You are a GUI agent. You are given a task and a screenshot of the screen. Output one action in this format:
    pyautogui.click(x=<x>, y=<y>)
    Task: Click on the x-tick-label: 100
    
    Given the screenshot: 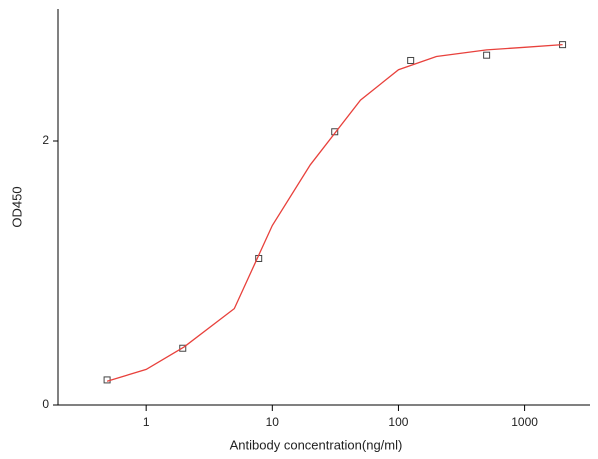 What is the action you would take?
    pyautogui.click(x=398, y=422)
    